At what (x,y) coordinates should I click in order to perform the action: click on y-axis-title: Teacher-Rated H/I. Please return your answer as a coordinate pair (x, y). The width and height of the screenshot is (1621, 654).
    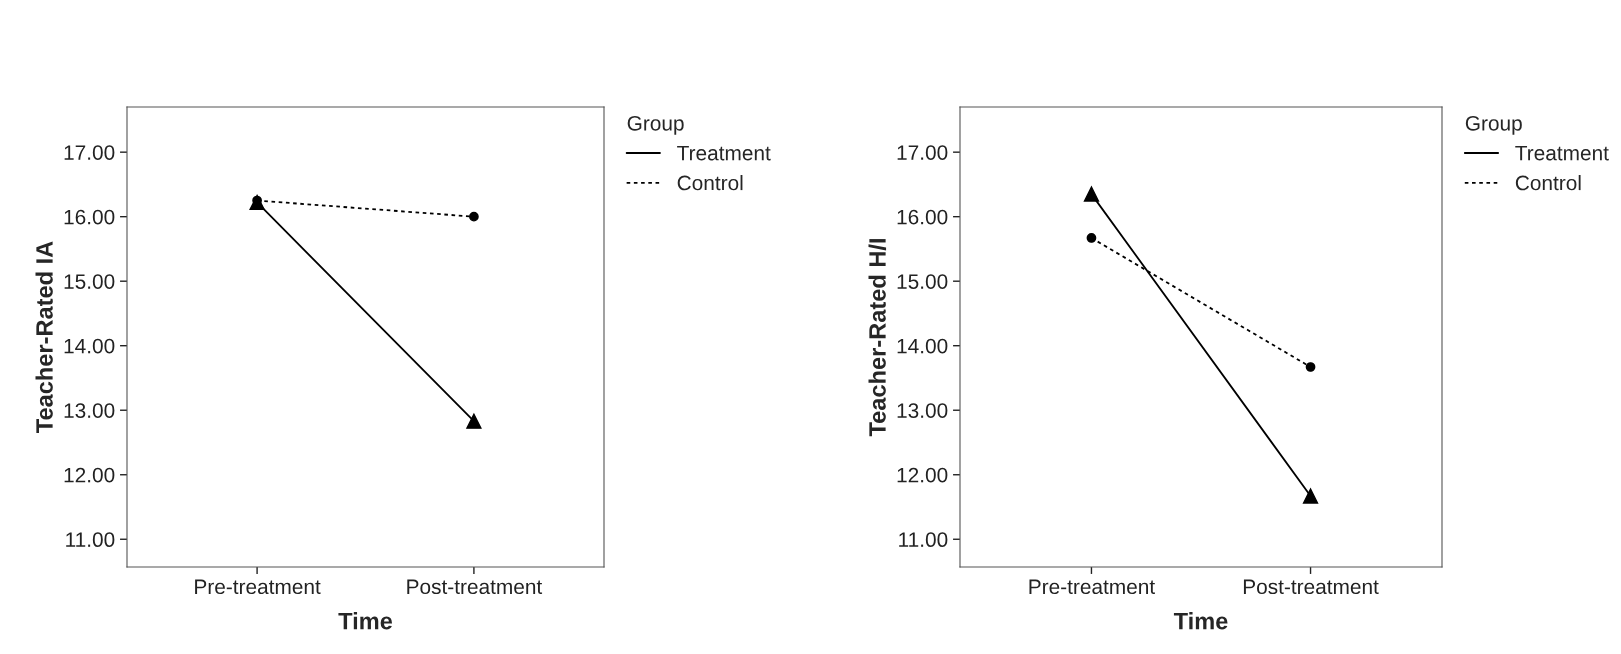
    Looking at the image, I should click on (877, 338).